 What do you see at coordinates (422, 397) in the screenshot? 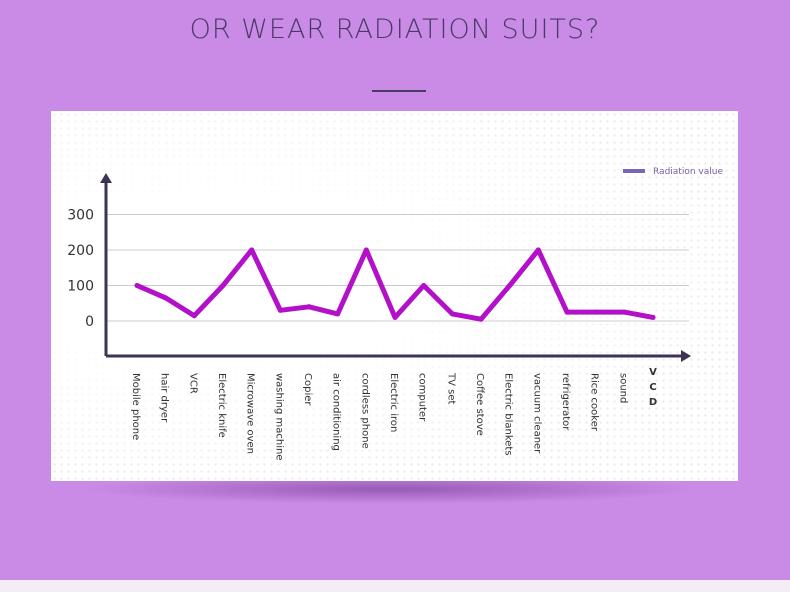
I see `x-tick-label: computer` at bounding box center [422, 397].